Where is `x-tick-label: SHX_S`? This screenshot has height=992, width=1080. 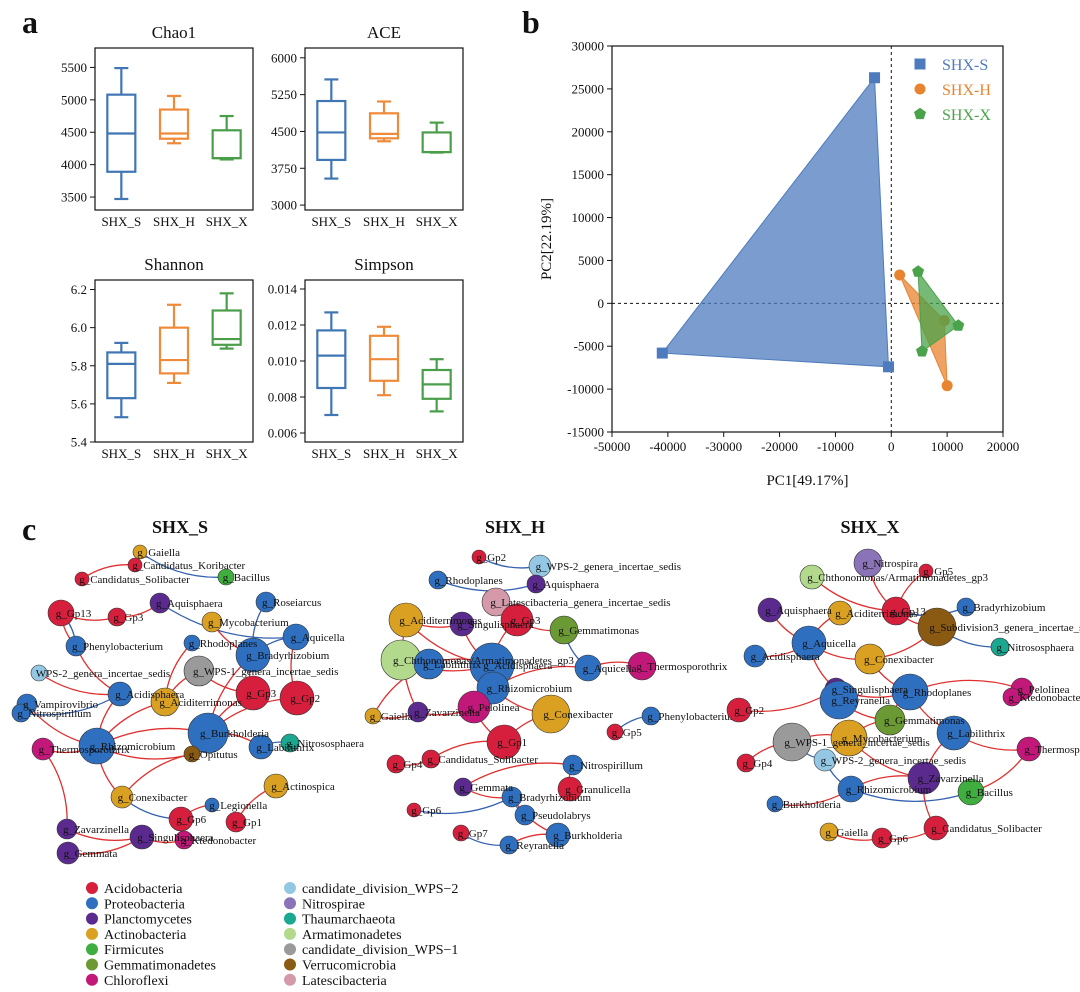
x-tick-label: SHX_S is located at coordinates (121, 221).